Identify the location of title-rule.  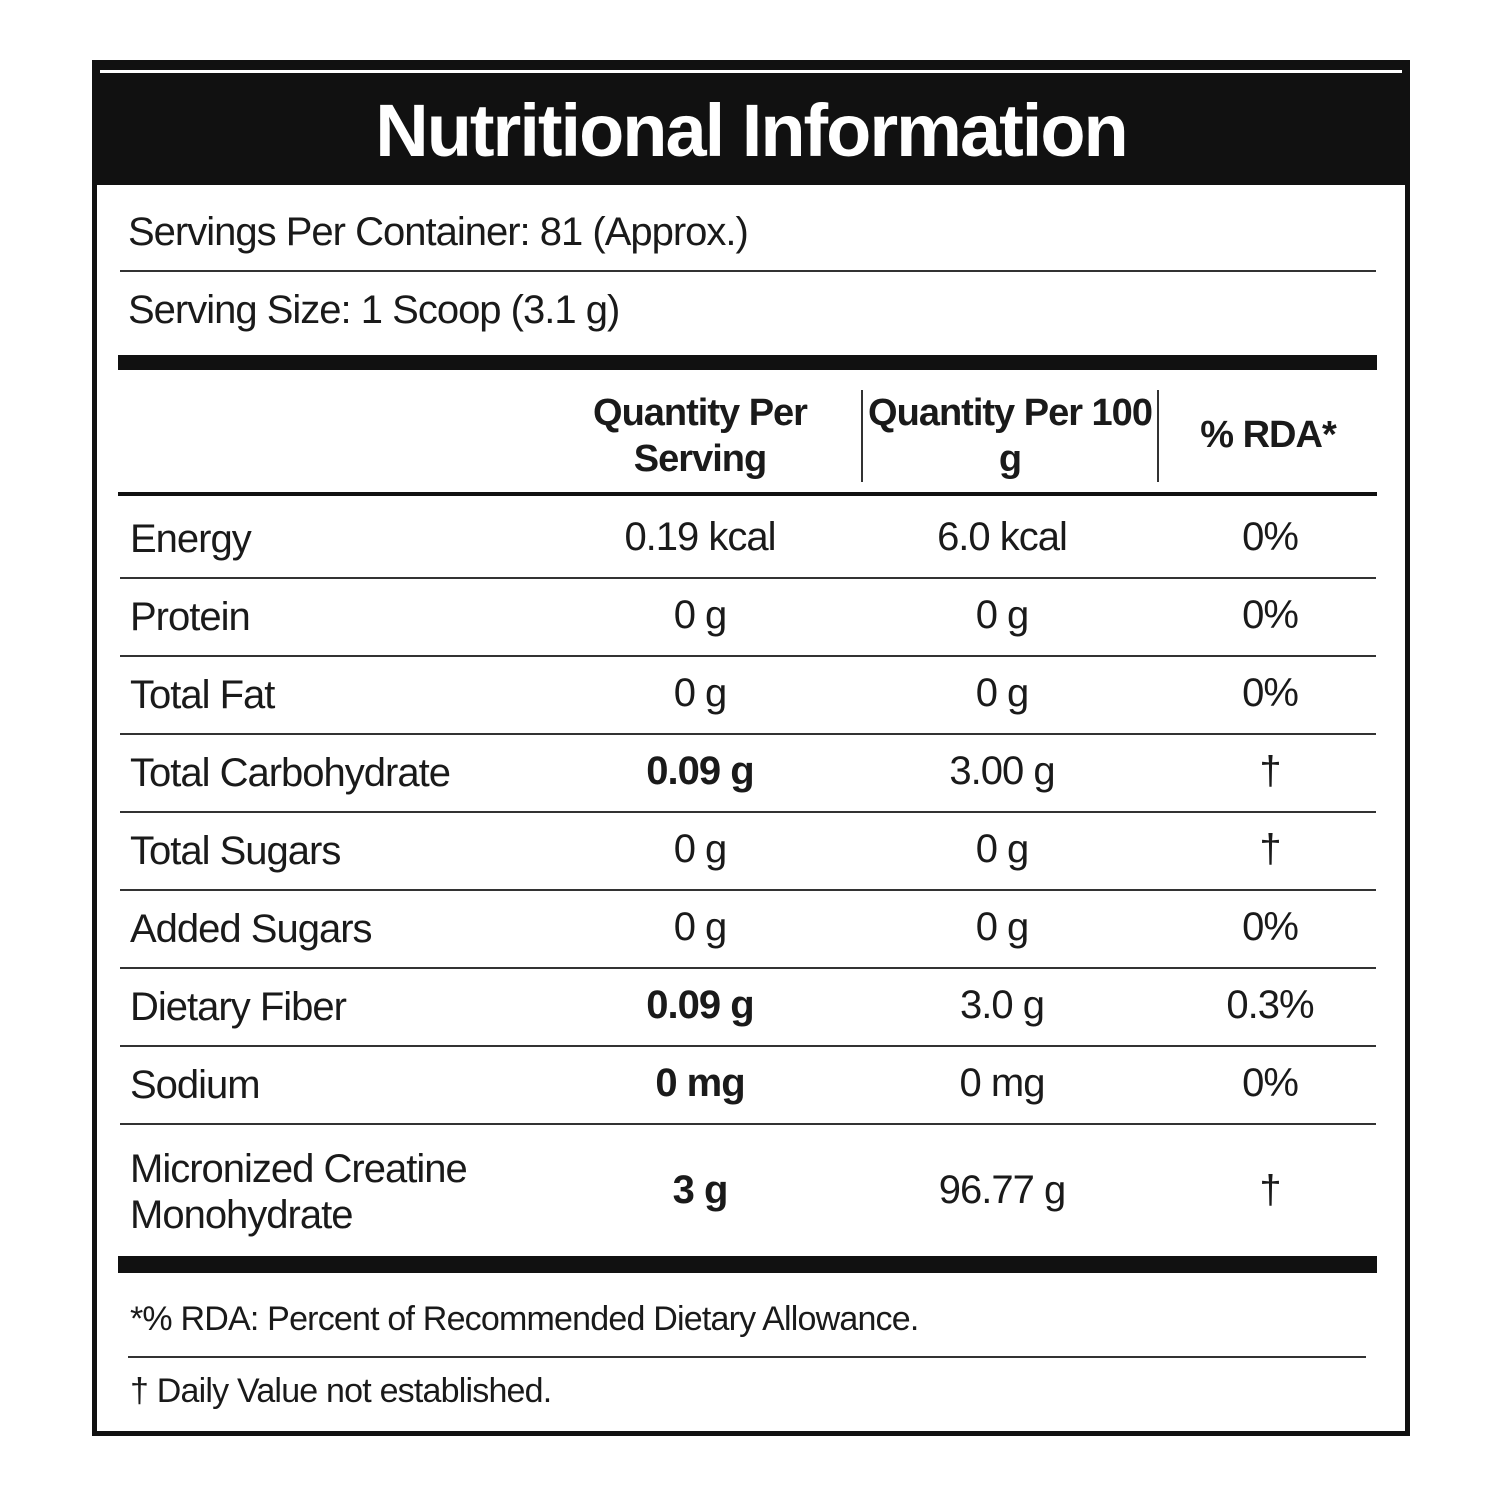
(751, 71).